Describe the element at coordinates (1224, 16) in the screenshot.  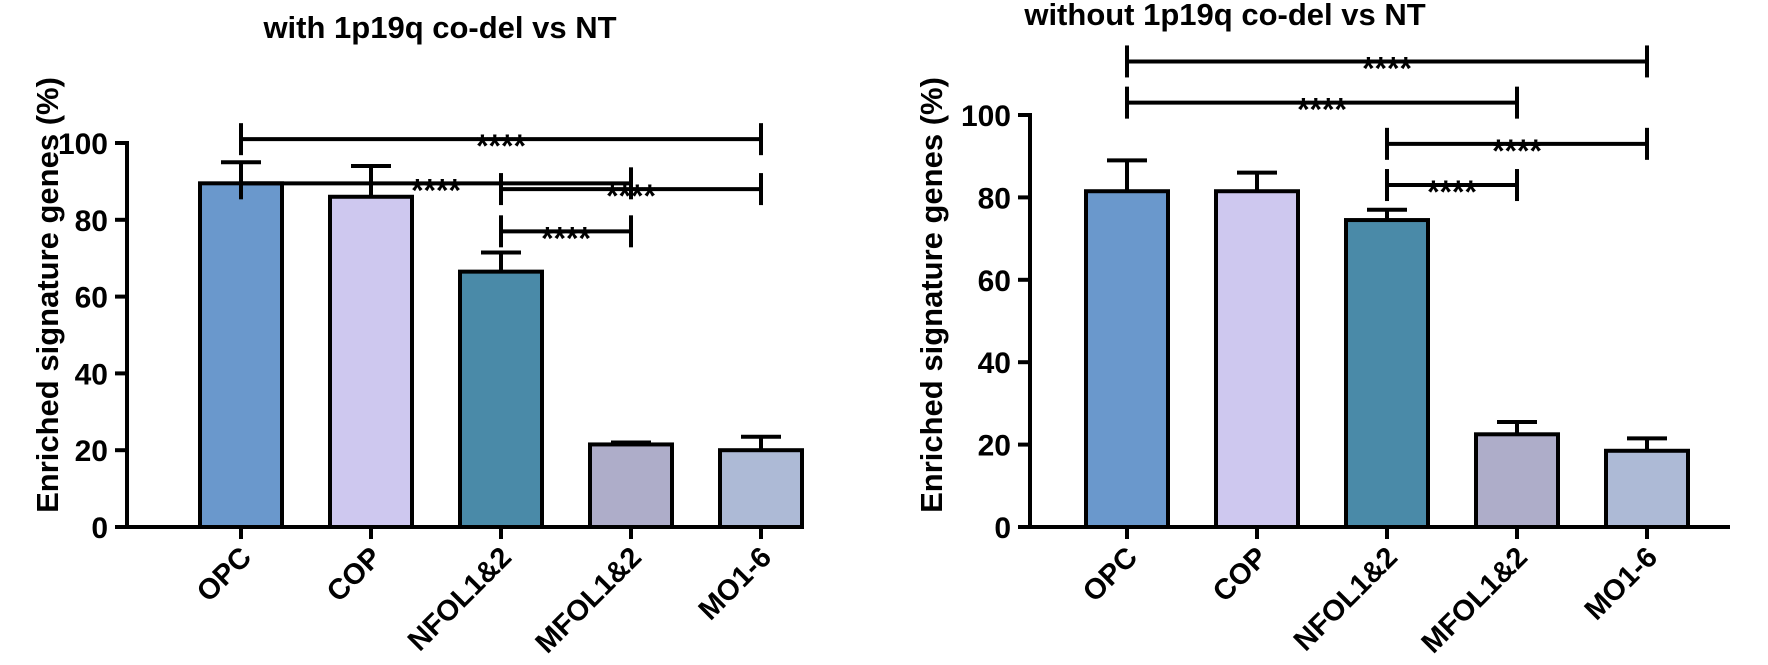
I see `chart-title: without 1p19q co-del vs NT` at that location.